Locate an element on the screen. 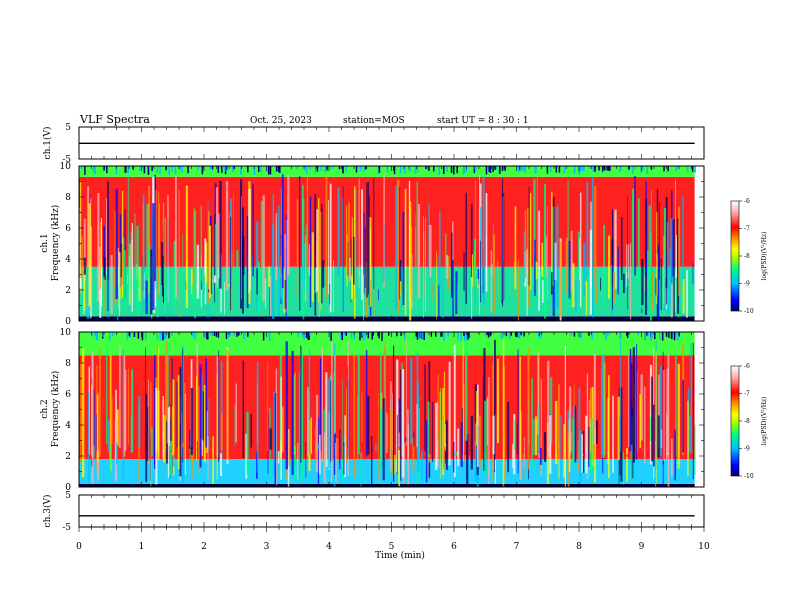  ch3-ylabel: ch.3(V) is located at coordinates (47, 511).